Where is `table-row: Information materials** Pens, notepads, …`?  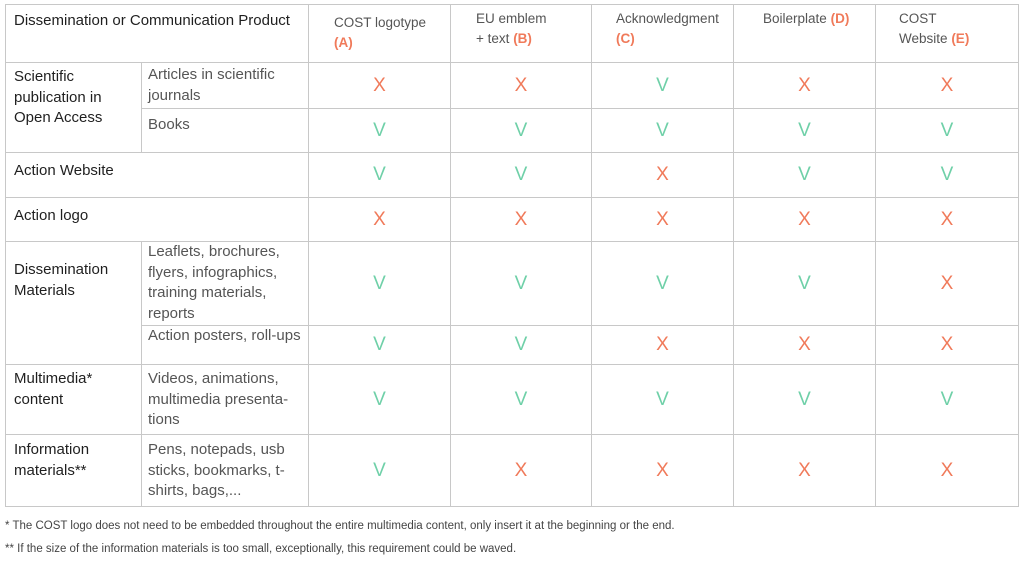 table-row: Information materials** Pens, notepads, … is located at coordinates (512, 470).